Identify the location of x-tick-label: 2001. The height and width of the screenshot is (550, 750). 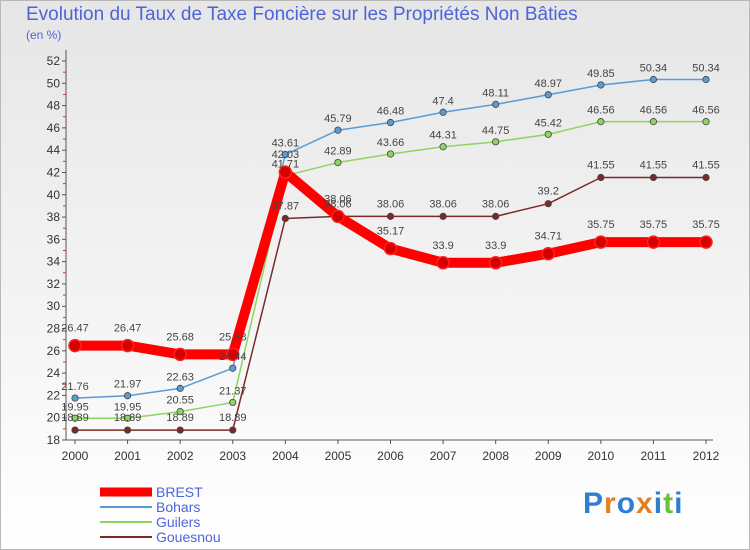
(127, 456).